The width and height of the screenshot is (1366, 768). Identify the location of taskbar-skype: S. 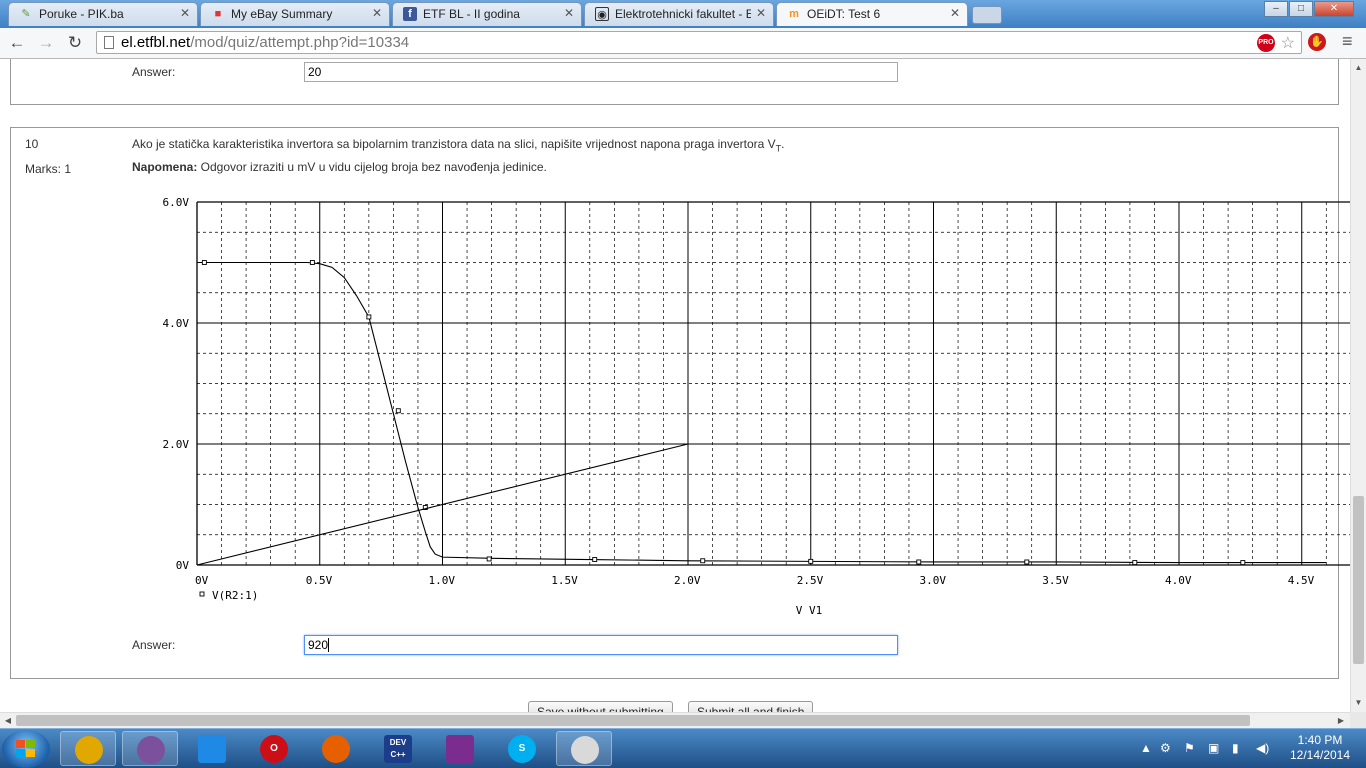
(522, 748).